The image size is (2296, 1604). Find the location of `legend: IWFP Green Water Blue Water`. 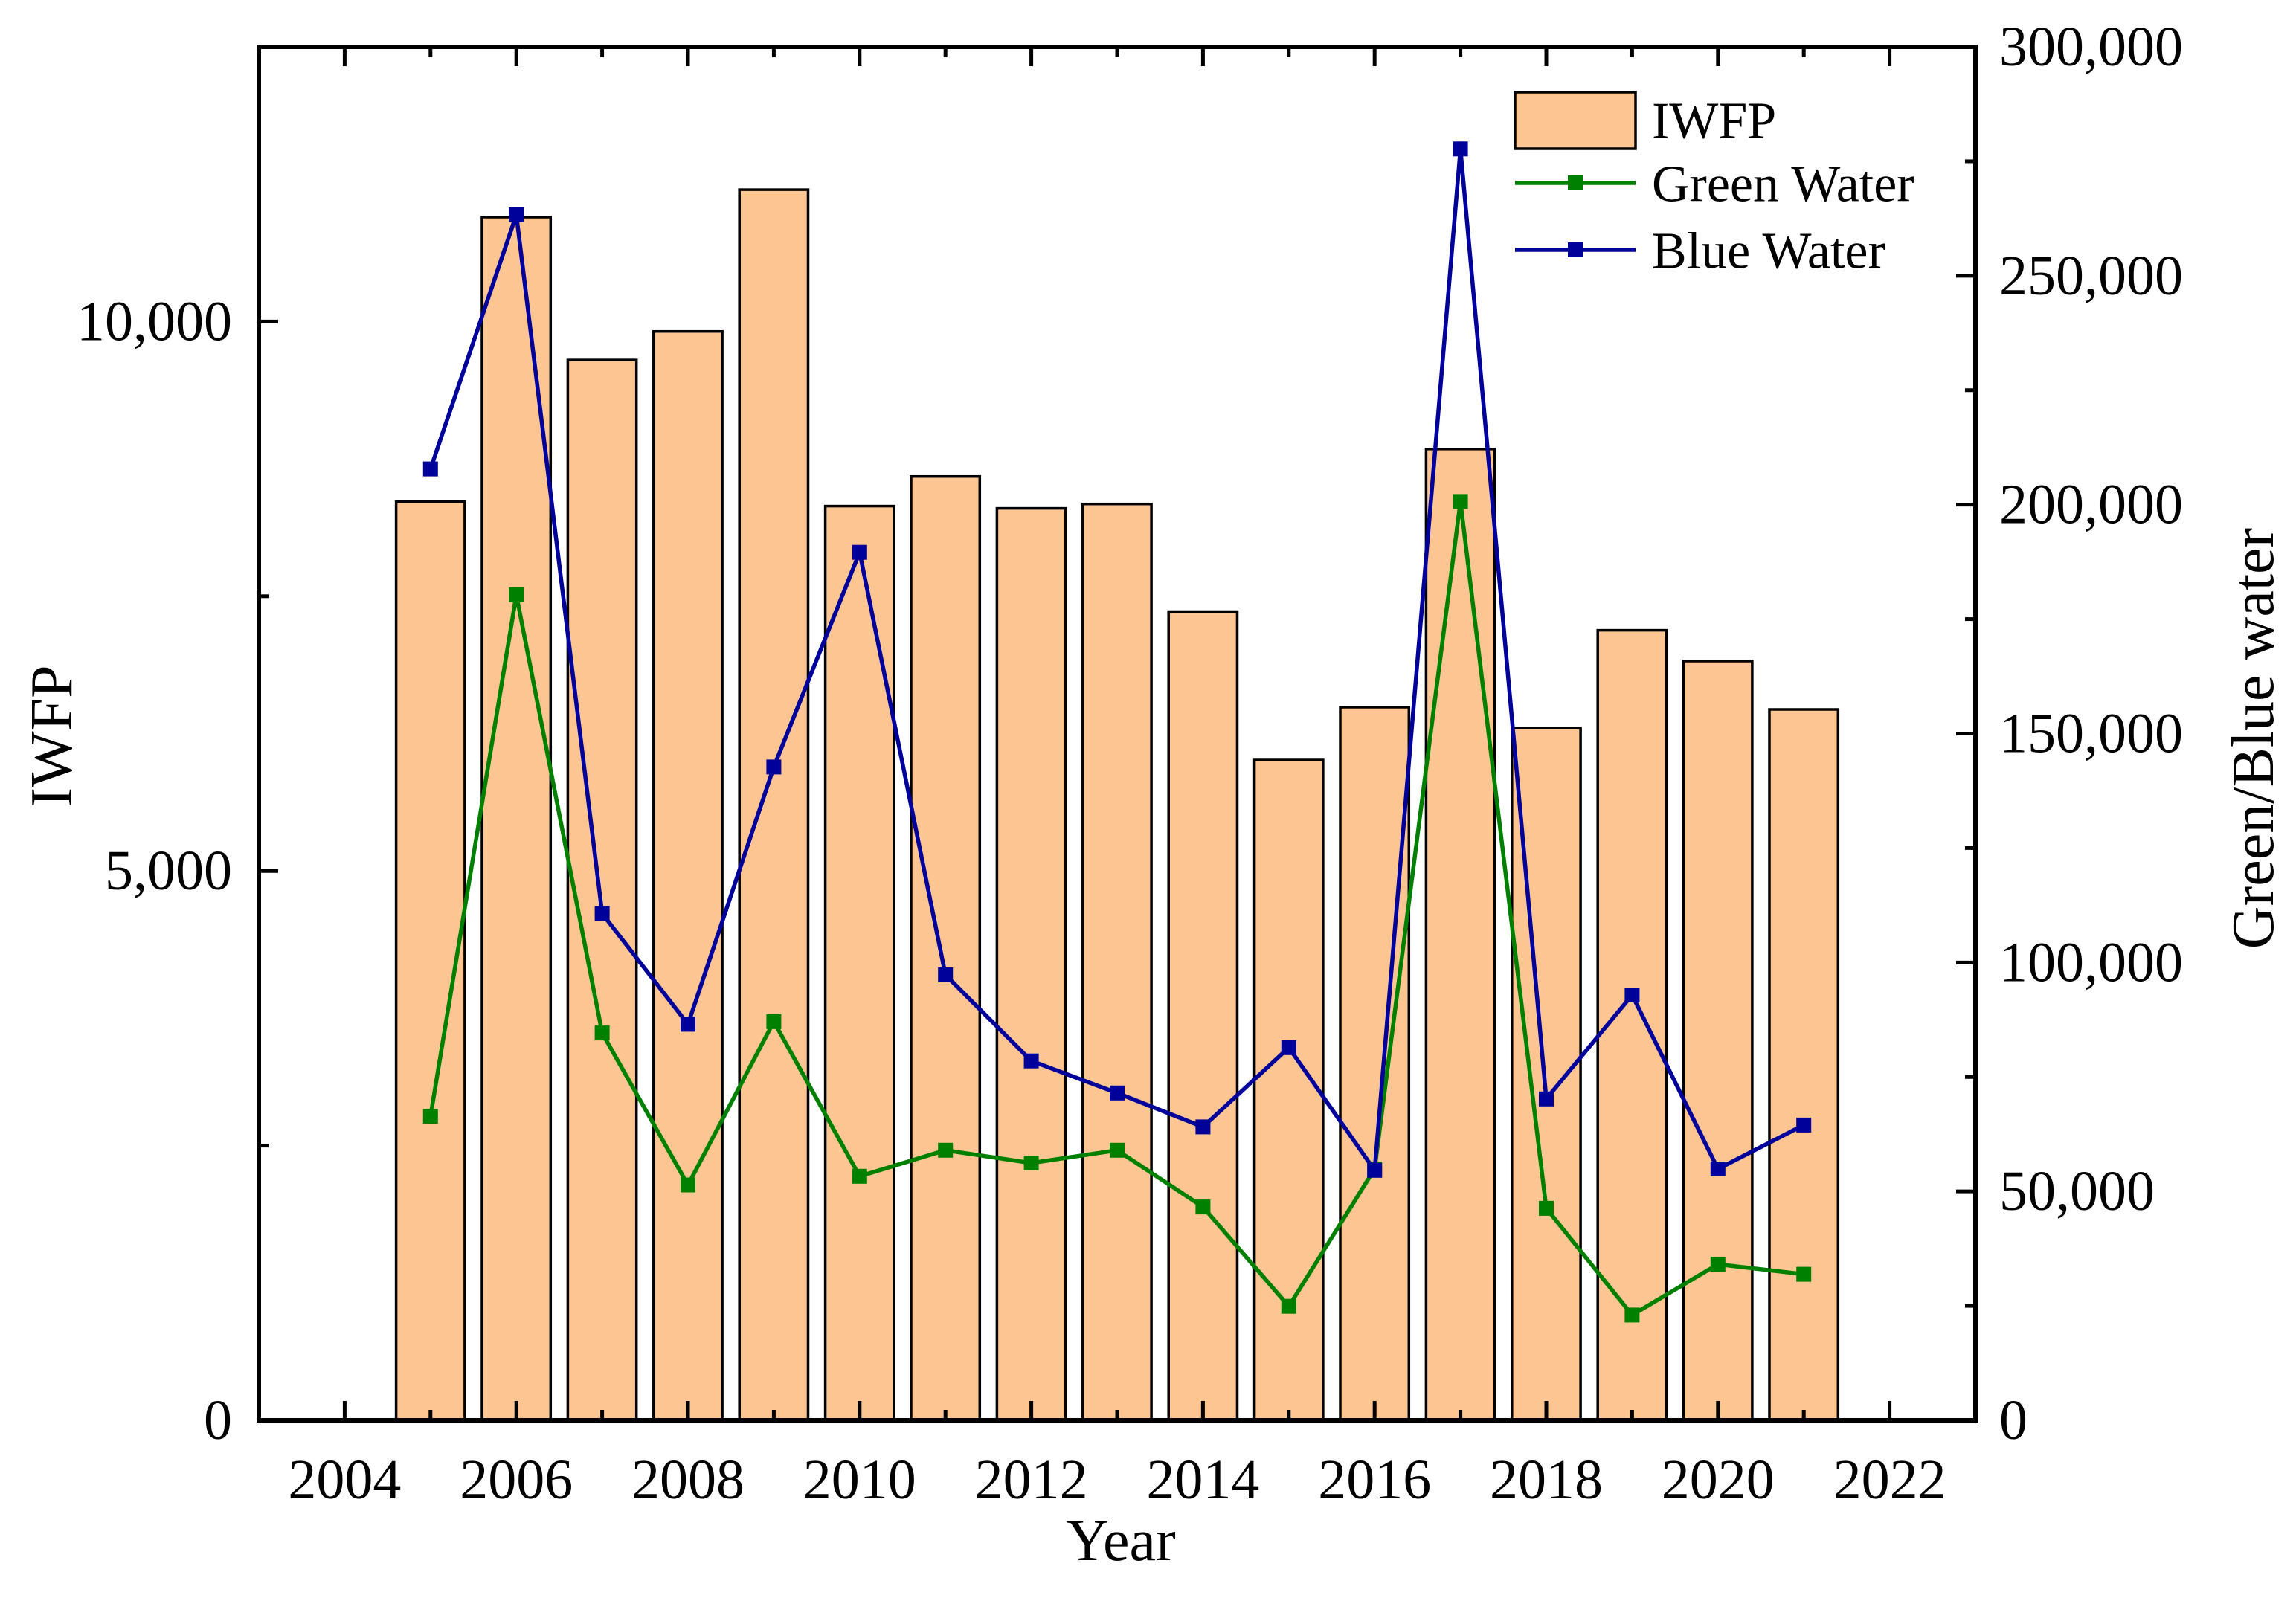

legend: IWFP Green Water Blue Water is located at coordinates (1714, 185).